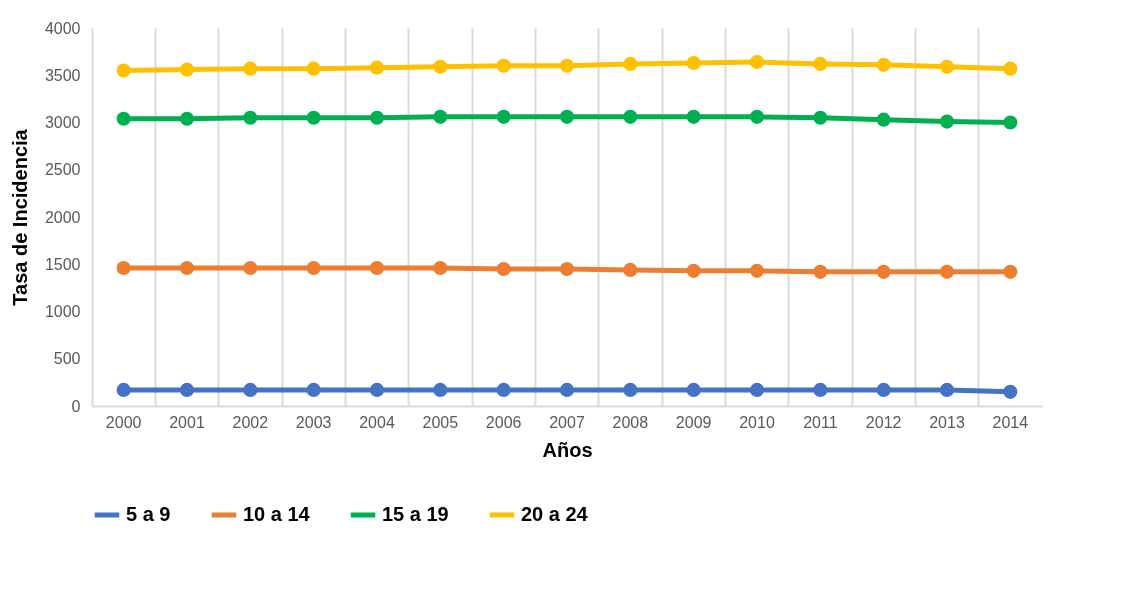  What do you see at coordinates (313, 422) in the screenshot?
I see `x-tick-label: 2003` at bounding box center [313, 422].